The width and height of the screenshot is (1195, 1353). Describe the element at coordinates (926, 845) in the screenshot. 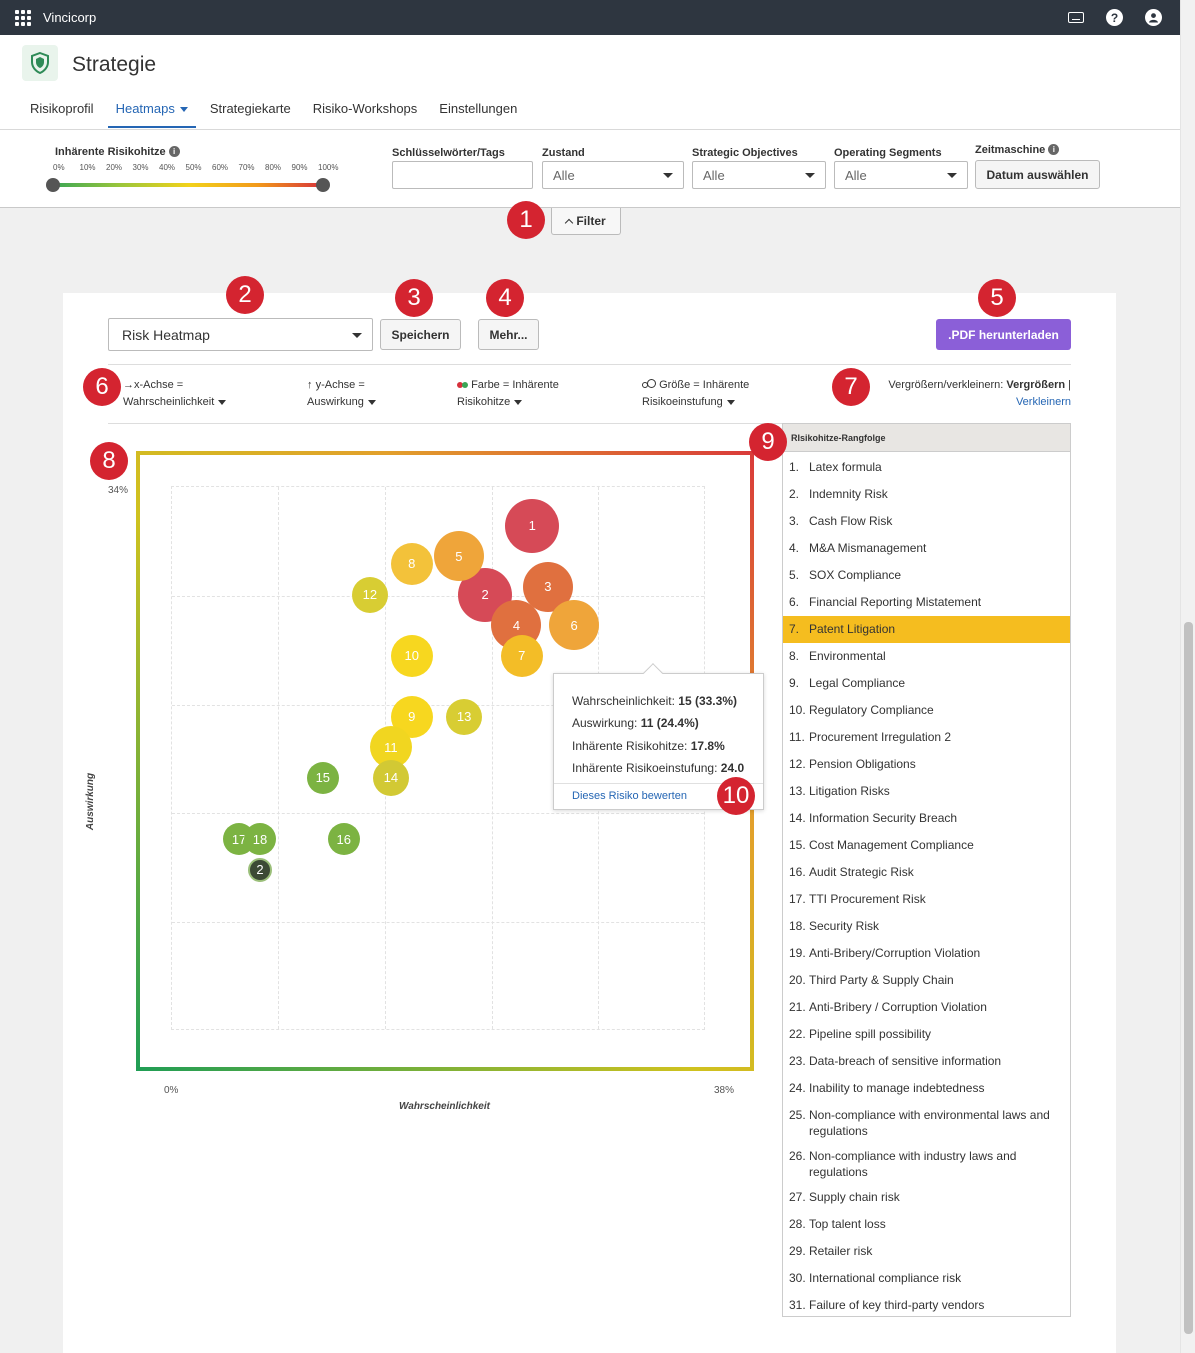

I see `ranking-item: 15. Cost Management Compliance` at that location.